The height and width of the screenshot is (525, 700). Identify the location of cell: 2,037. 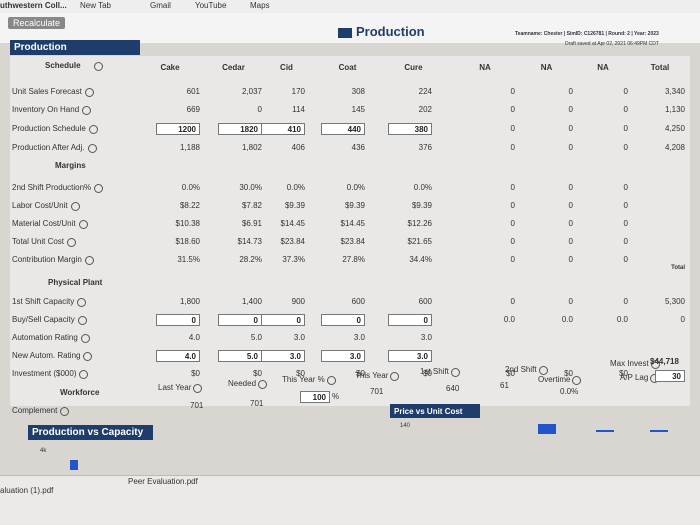
(251, 91).